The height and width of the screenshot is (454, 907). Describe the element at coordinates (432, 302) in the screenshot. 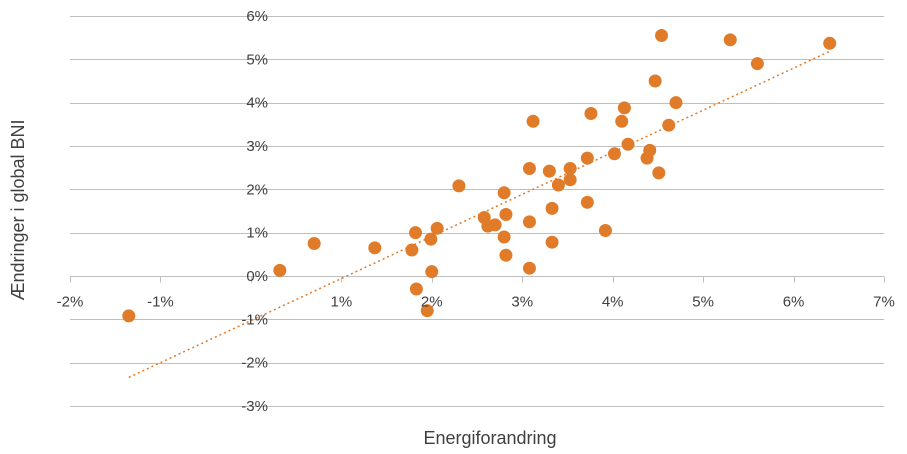

I see `x-tick-label: 2%` at that location.